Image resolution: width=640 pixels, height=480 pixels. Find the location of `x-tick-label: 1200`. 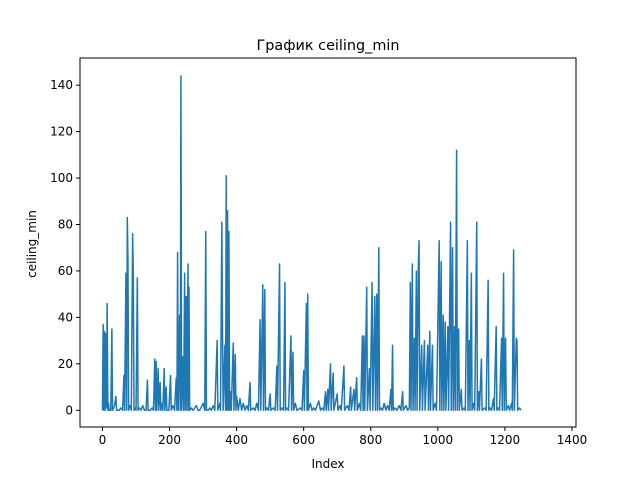

x-tick-label: 1200 is located at coordinates (505, 440).